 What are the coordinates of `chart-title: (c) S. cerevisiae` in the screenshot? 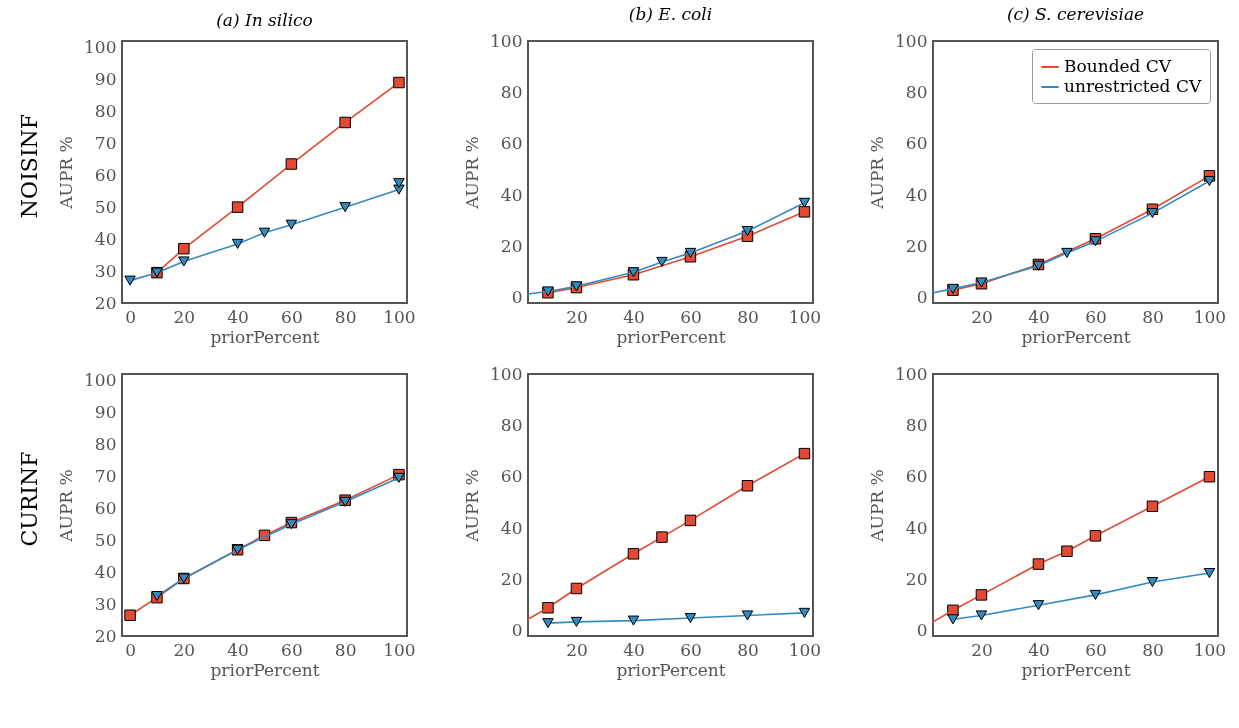 It's located at (1075, 14).